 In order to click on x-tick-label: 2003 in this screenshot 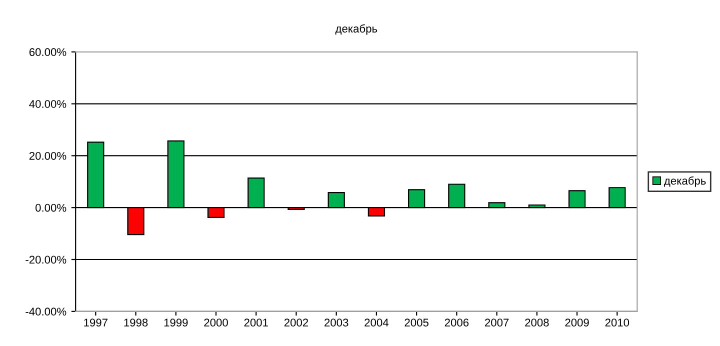, I will do `click(336, 322)`.